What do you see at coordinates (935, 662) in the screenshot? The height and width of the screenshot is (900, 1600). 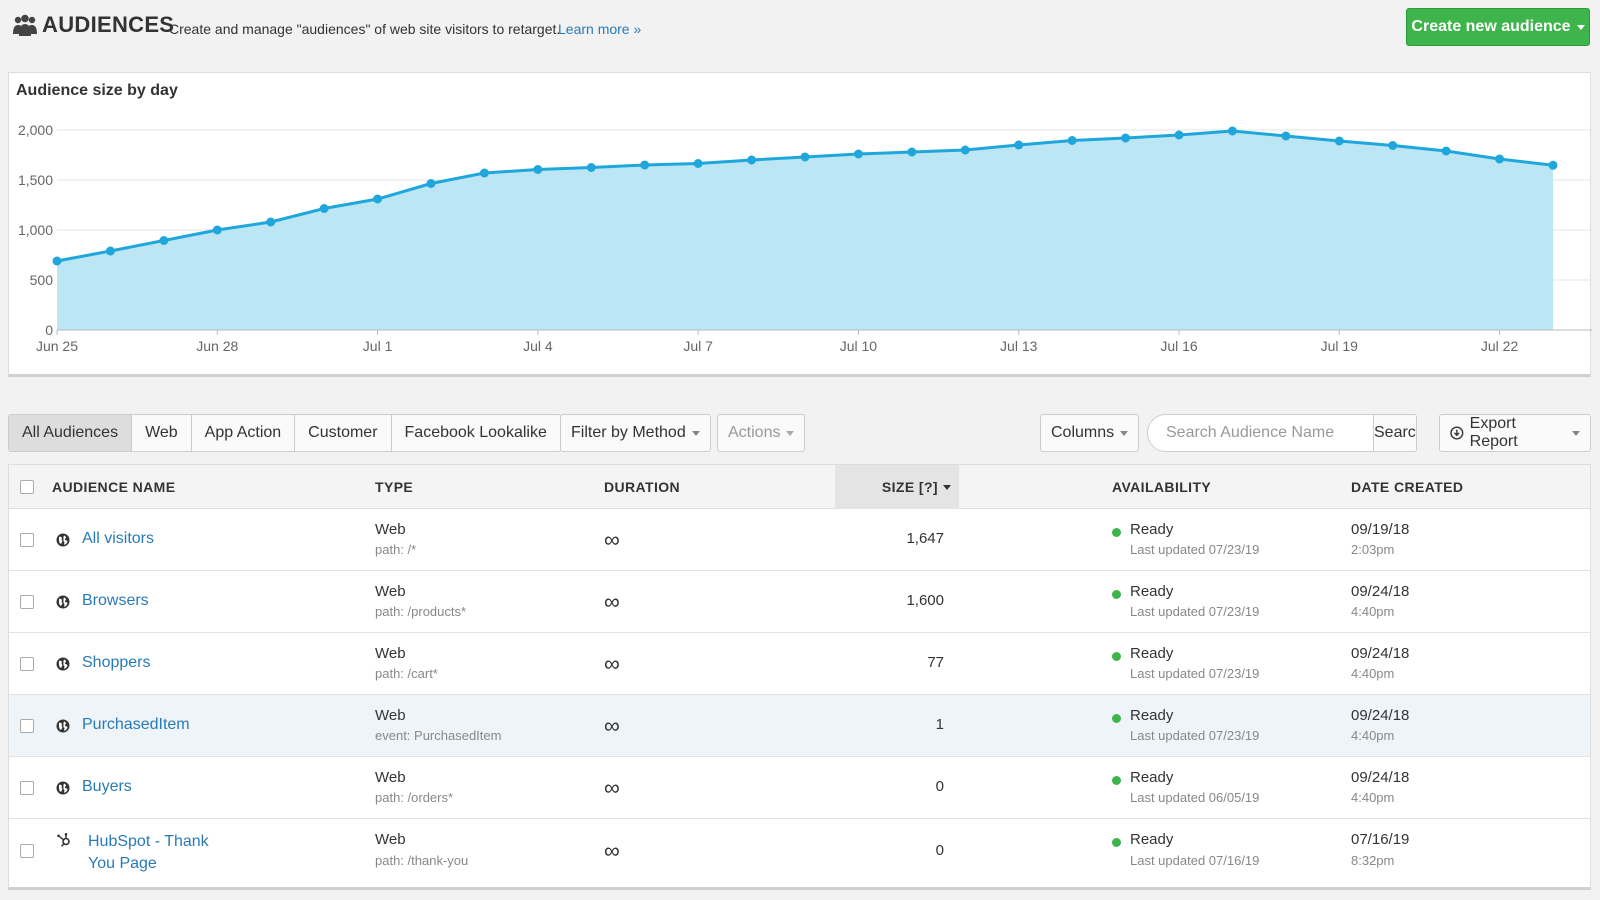 I see `audience-size: 77` at bounding box center [935, 662].